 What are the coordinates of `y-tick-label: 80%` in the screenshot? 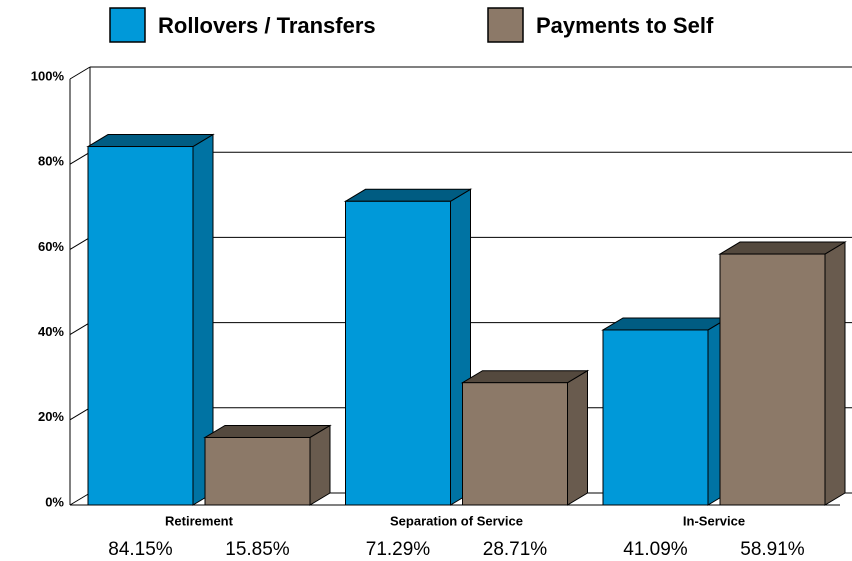 It's located at (51, 161).